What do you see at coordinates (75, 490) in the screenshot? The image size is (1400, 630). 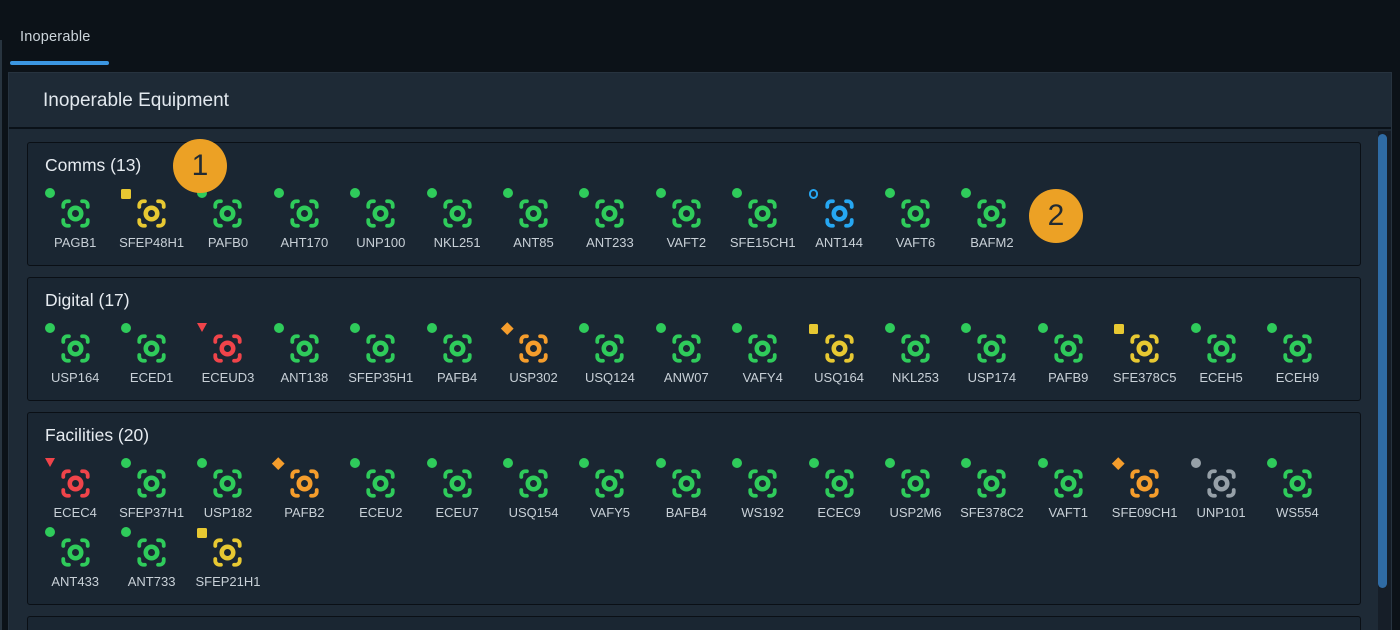 I see `equipment-item: ECEC4` at bounding box center [75, 490].